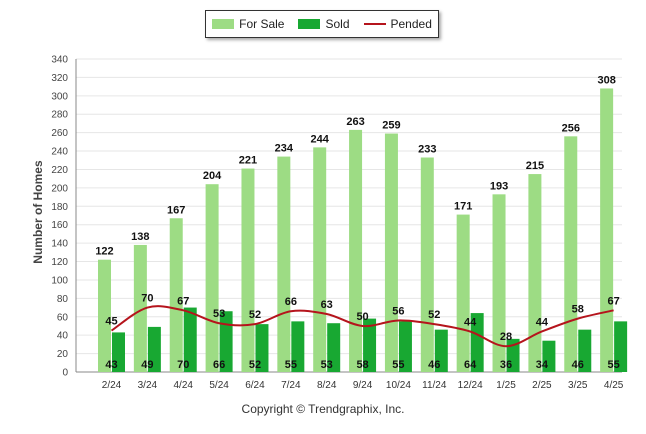  I want to click on label-for-sale: 193, so click(499, 186).